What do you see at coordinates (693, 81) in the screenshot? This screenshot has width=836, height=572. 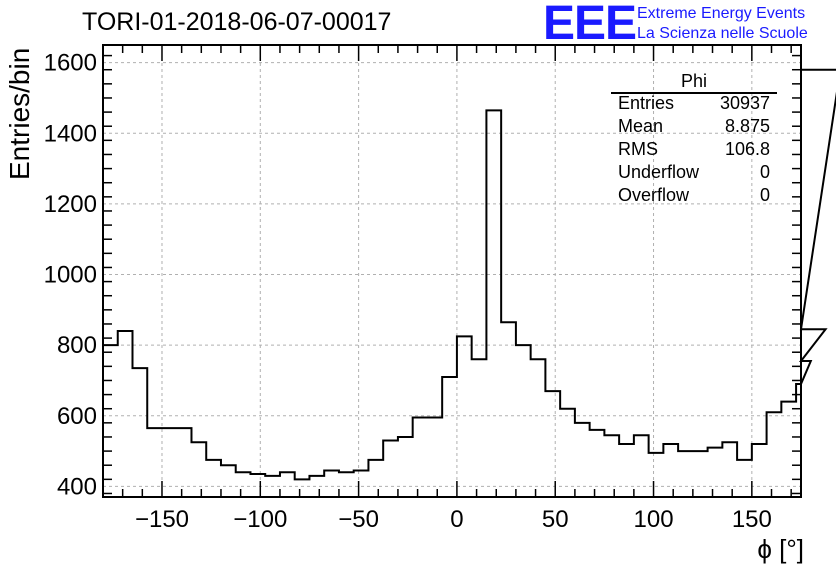 I see `stats-title: Phi` at bounding box center [693, 81].